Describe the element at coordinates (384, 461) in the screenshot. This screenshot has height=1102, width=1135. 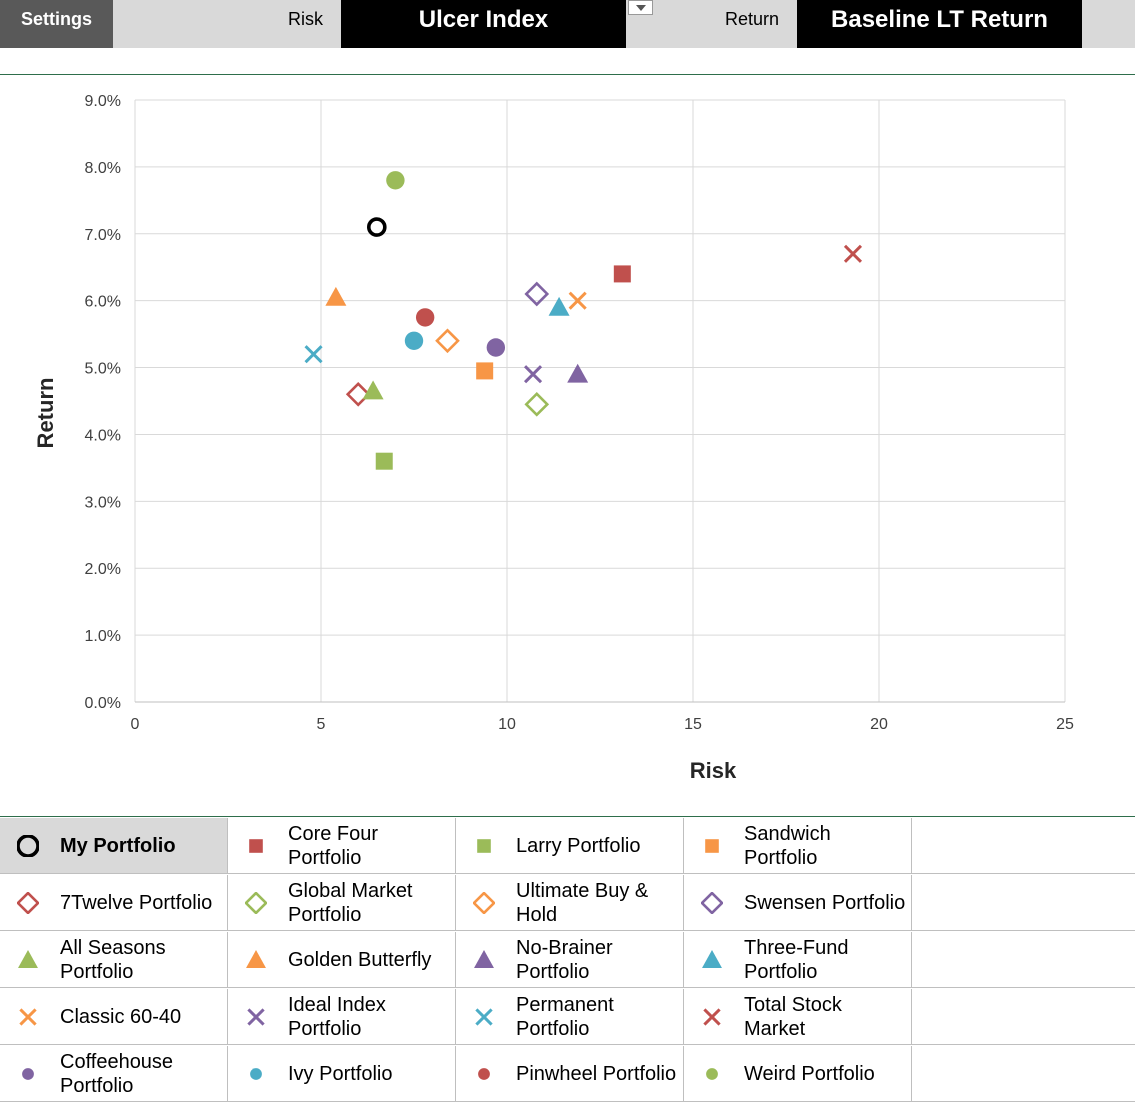
I see `data-point-larry-portfolio` at that location.